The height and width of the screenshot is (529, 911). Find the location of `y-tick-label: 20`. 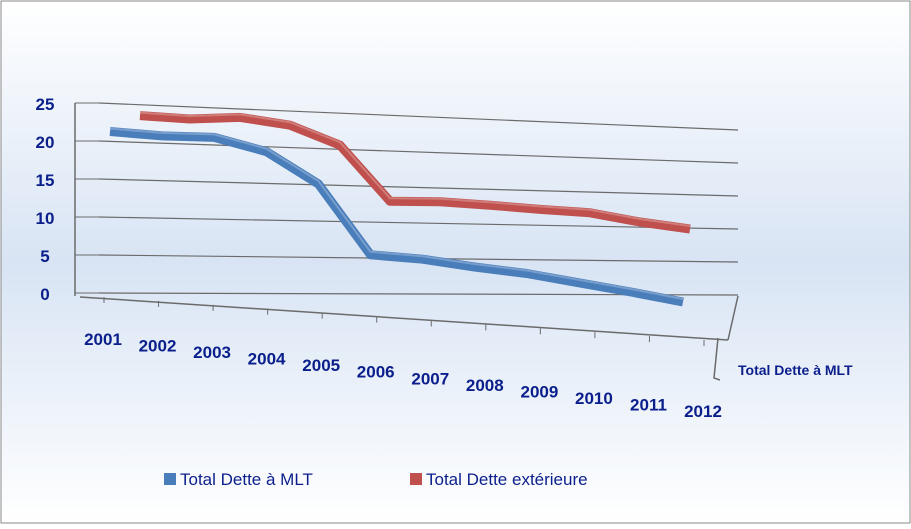

y-tick-label: 20 is located at coordinates (45, 142).